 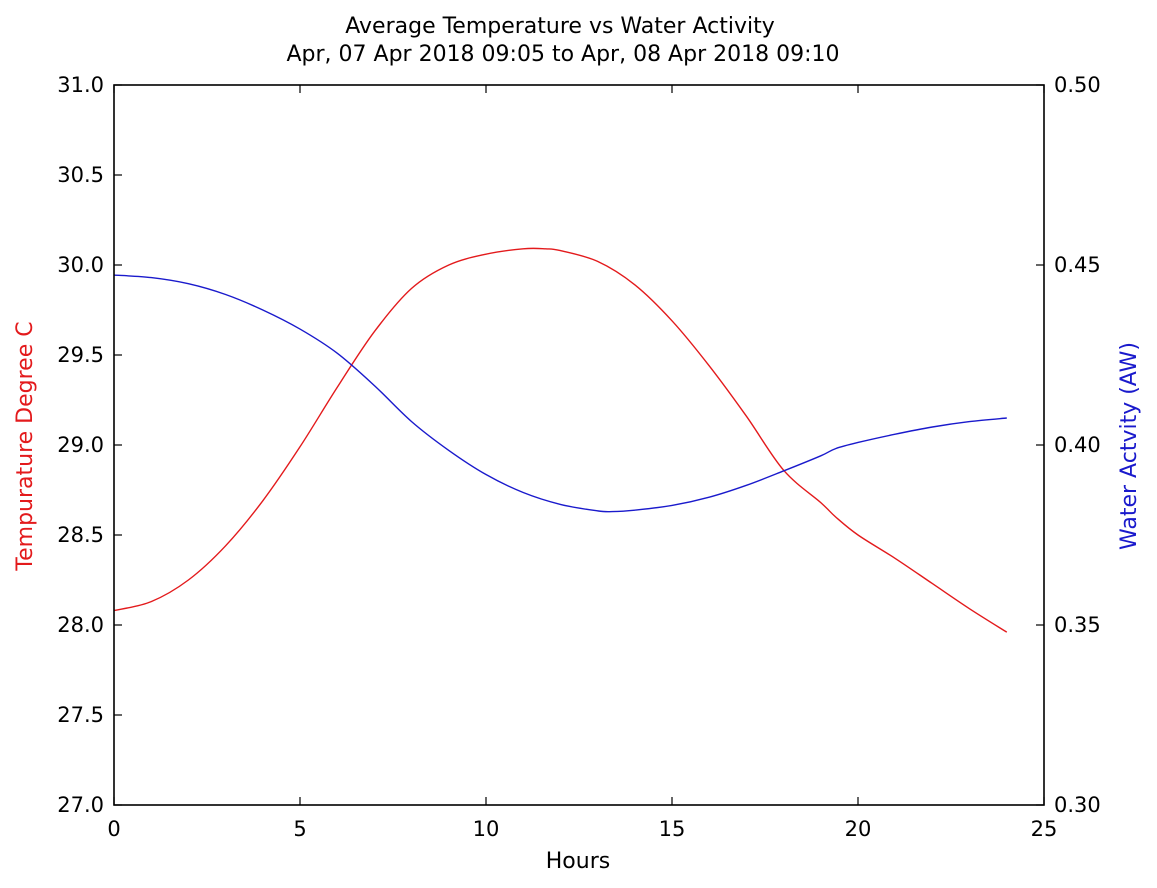 What do you see at coordinates (578, 861) in the screenshot?
I see `x-axis-label: Hours` at bounding box center [578, 861].